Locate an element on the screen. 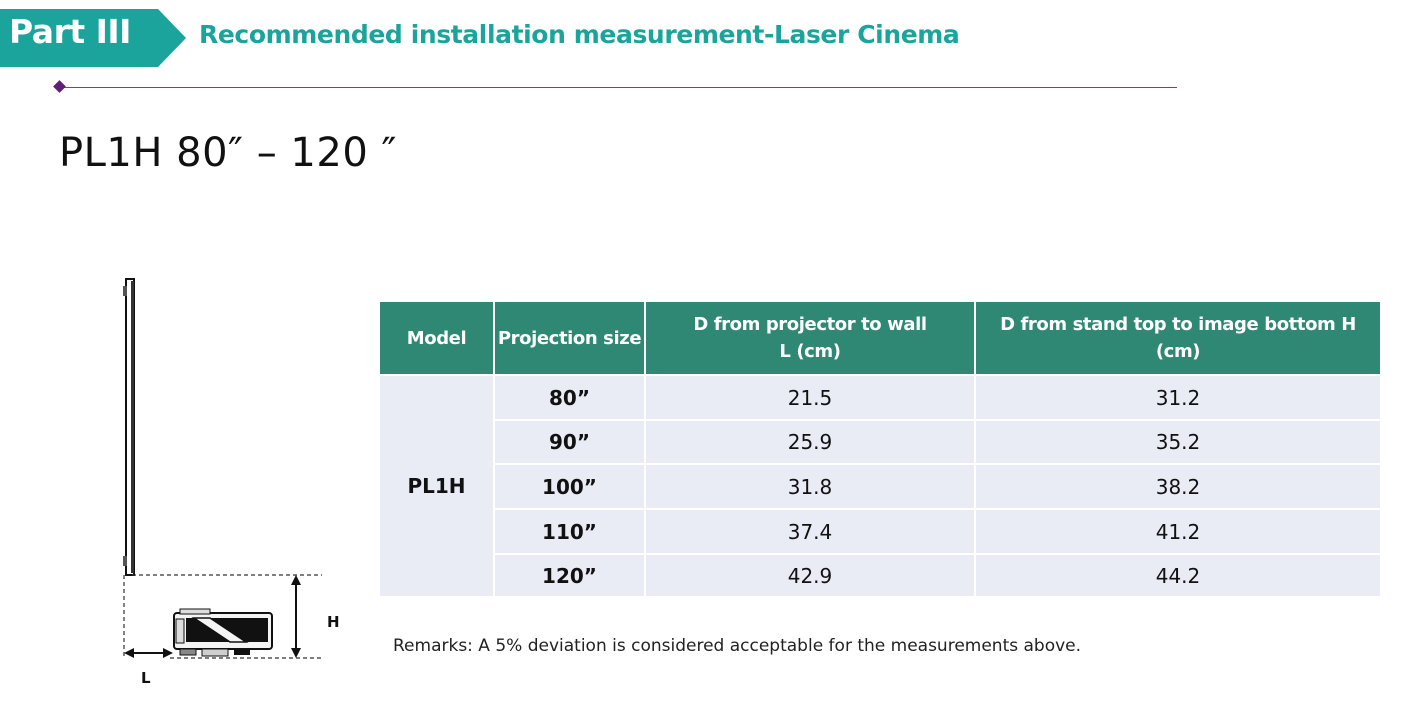 The height and width of the screenshot is (710, 1427). table-row: 110” 37.4 41.2 is located at coordinates (880, 531).